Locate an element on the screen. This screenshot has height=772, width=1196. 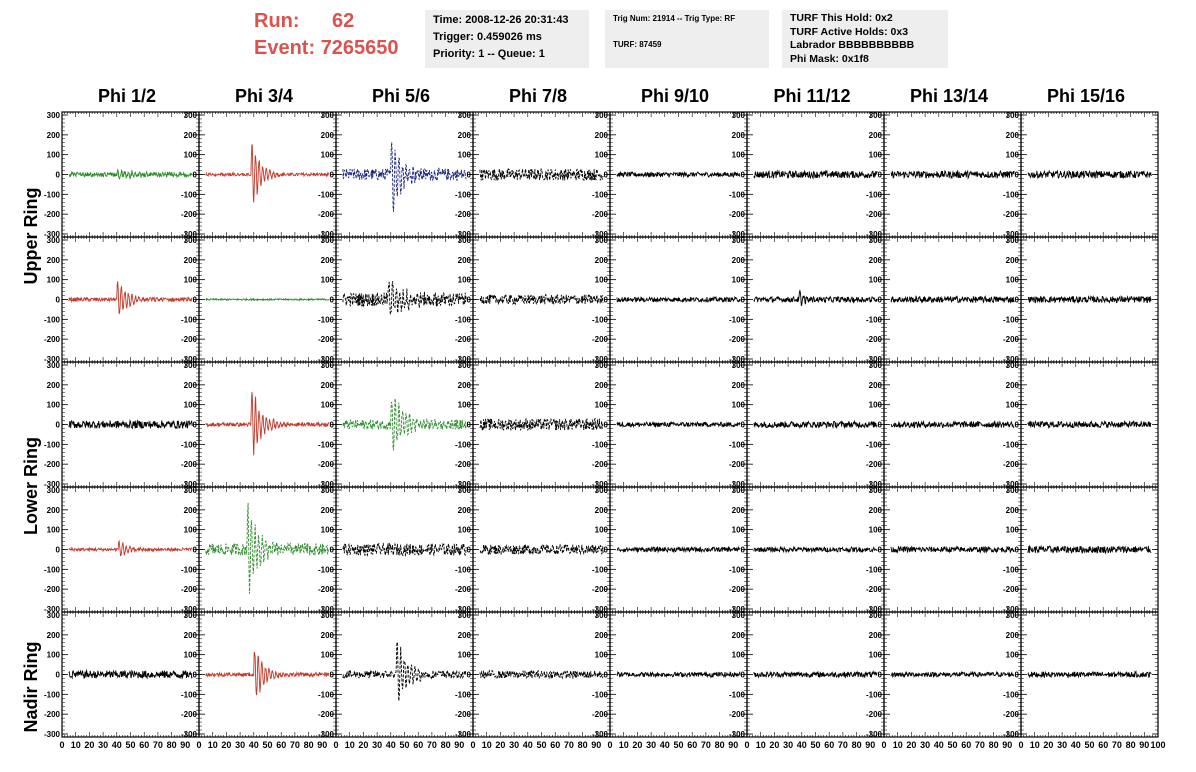
col-head-1: Phi 1/2 is located at coordinates (127, 96).